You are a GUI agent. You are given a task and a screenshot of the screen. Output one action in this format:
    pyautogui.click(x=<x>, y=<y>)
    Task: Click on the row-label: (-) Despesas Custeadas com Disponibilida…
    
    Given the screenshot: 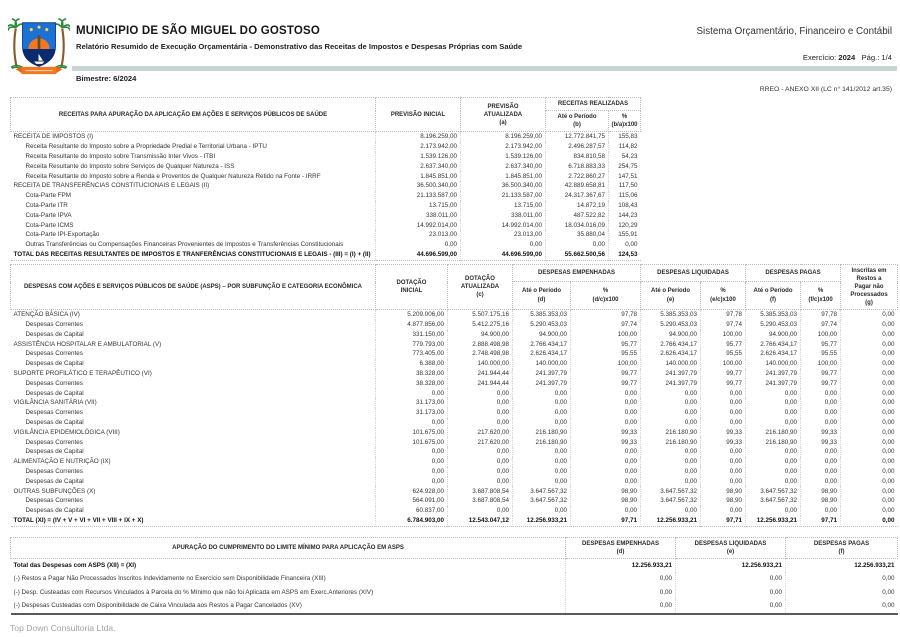 What is the action you would take?
    pyautogui.click(x=157, y=606)
    